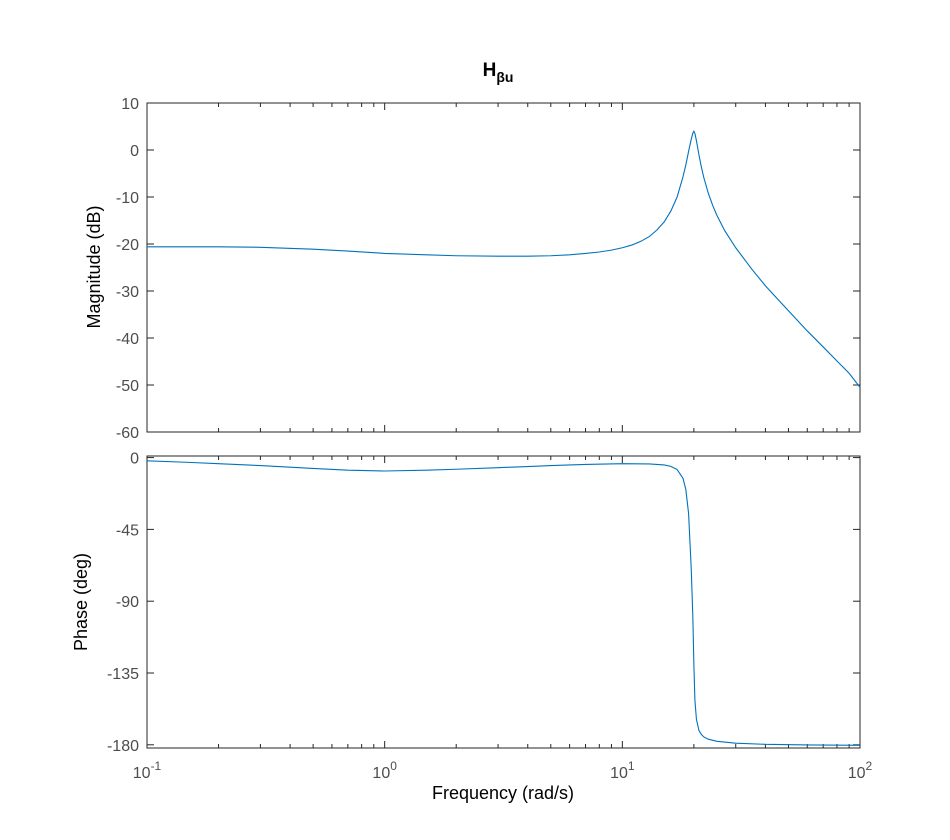 This screenshot has height=840, width=950. What do you see at coordinates (490, 70) in the screenshot?
I see `chart-title-main: H` at bounding box center [490, 70].